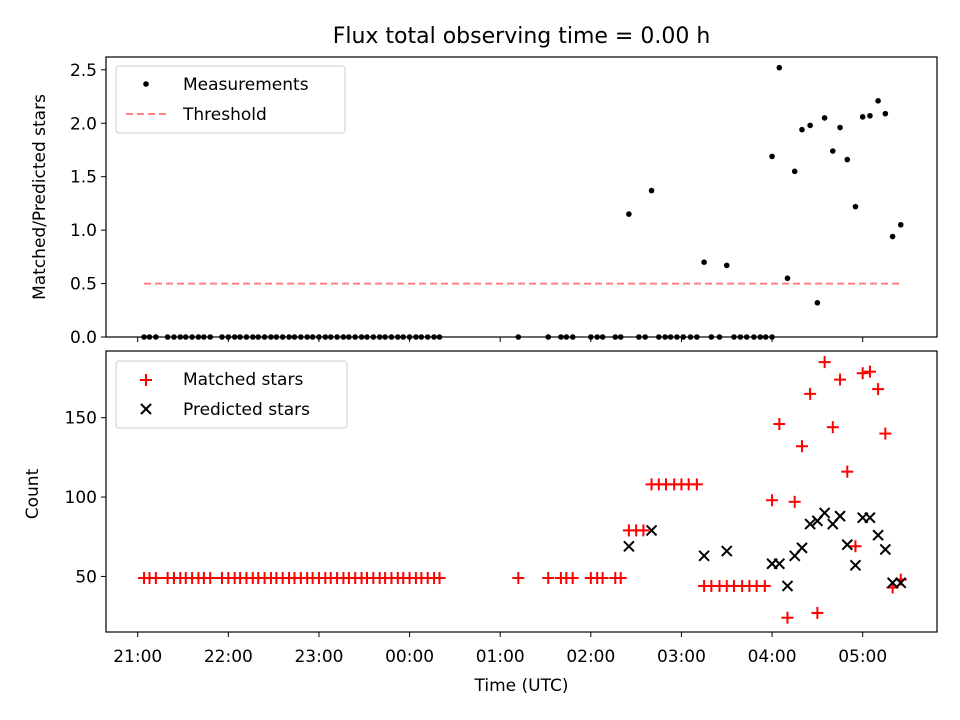 The height and width of the screenshot is (720, 960). Describe the element at coordinates (83, 285) in the screenshot. I see `top-y-tick-label: 0.5` at that location.